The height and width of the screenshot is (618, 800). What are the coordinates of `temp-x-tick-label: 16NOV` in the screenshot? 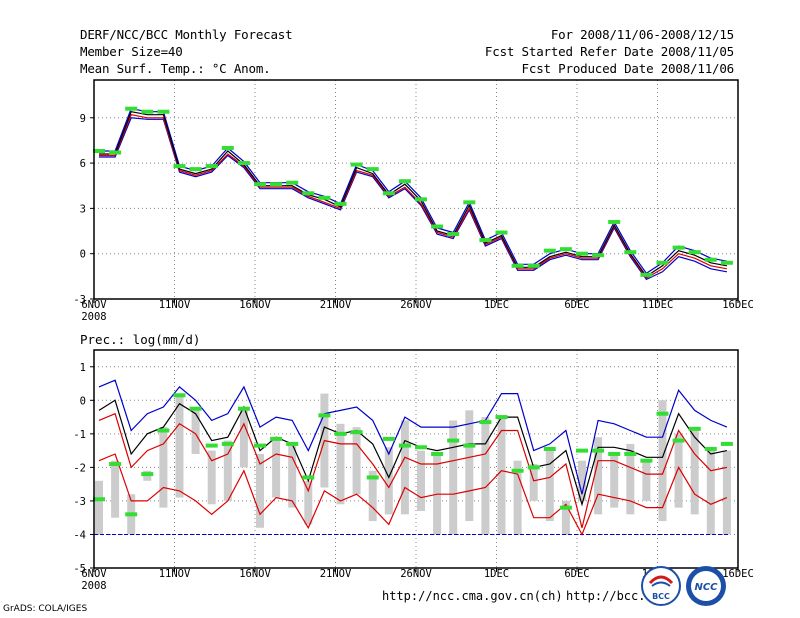 It's located at (255, 305).